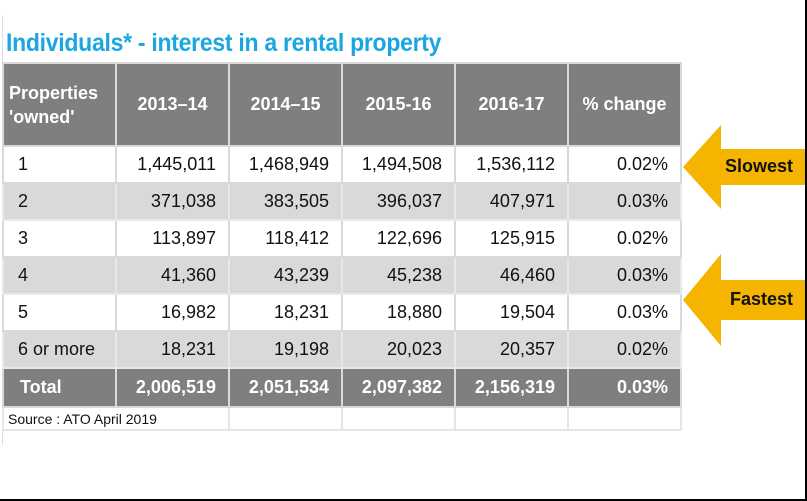 The height and width of the screenshot is (501, 807). What do you see at coordinates (758, 166) in the screenshot?
I see `callout-label: Slowest` at bounding box center [758, 166].